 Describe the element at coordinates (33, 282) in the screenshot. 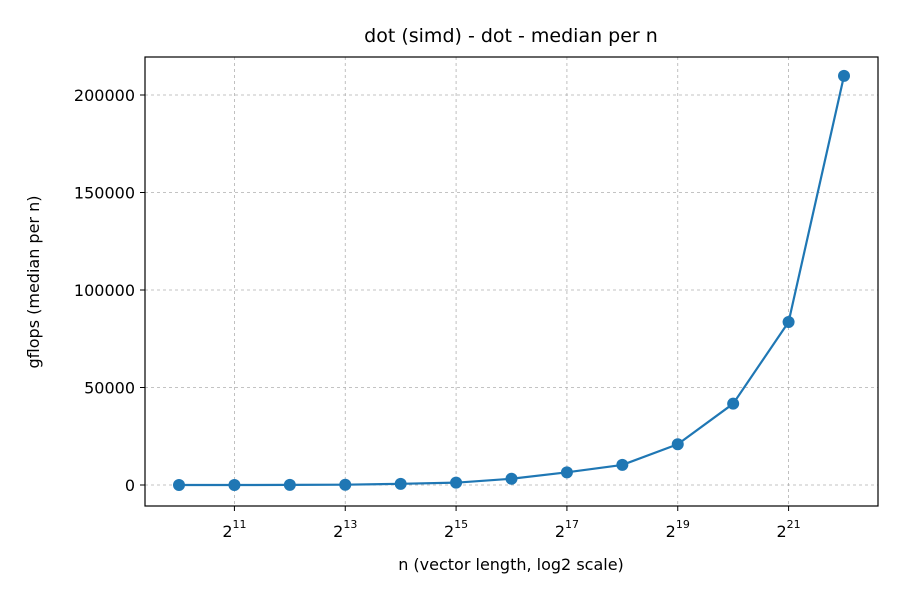

I see `y-axis-label: gflops (median per n)` at that location.